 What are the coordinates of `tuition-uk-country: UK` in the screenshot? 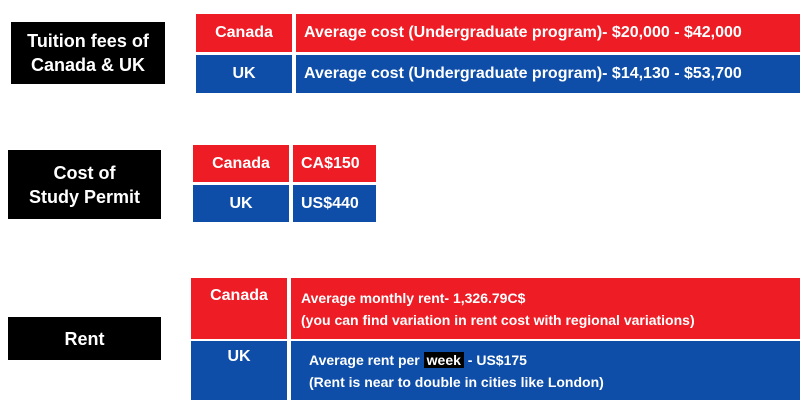 It's located at (244, 74).